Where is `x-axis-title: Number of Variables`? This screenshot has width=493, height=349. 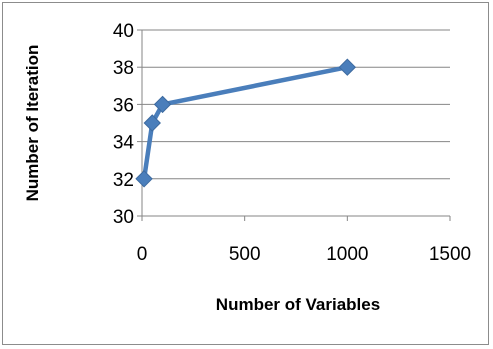 x-axis-title: Number of Variables is located at coordinates (298, 304).